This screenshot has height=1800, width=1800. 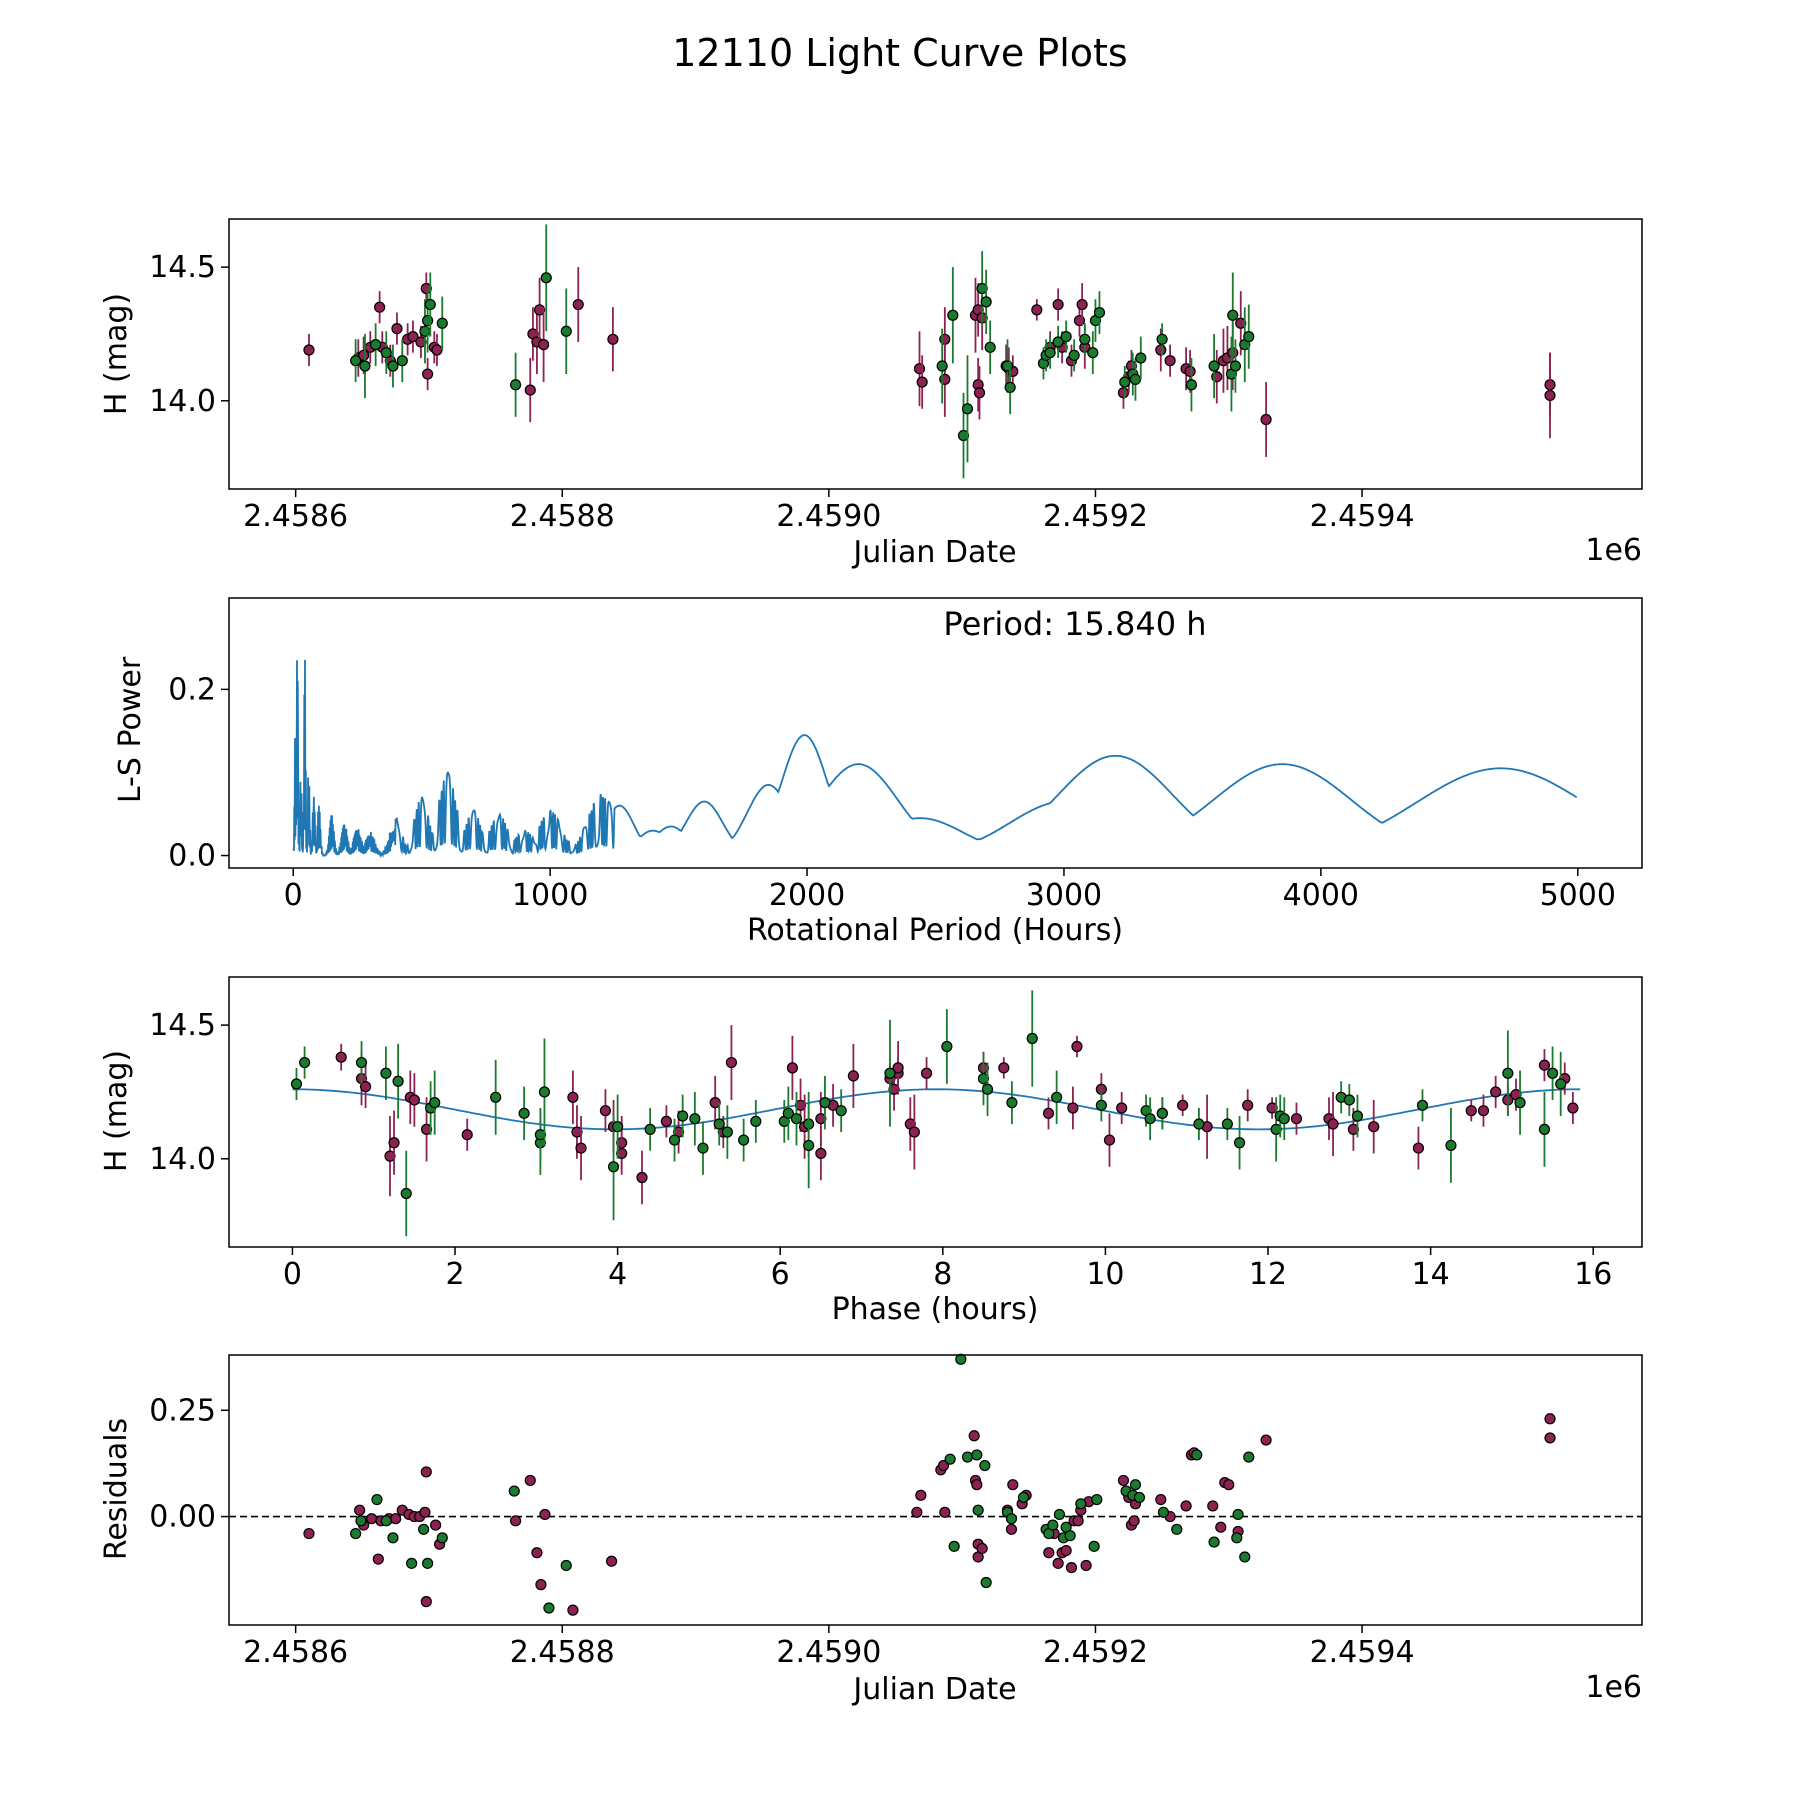 What do you see at coordinates (942, 1274) in the screenshot?
I see `phase-xtick-label: 8` at bounding box center [942, 1274].